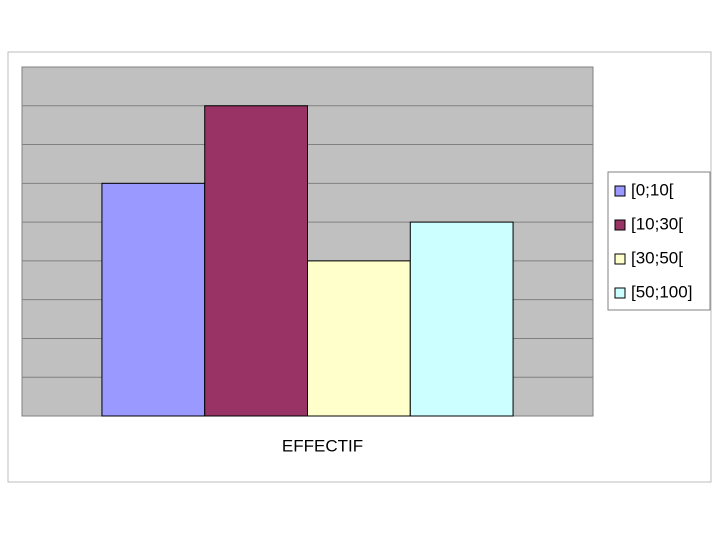  Describe the element at coordinates (652, 189) in the screenshot. I see `legend-label: [0;10[` at that location.